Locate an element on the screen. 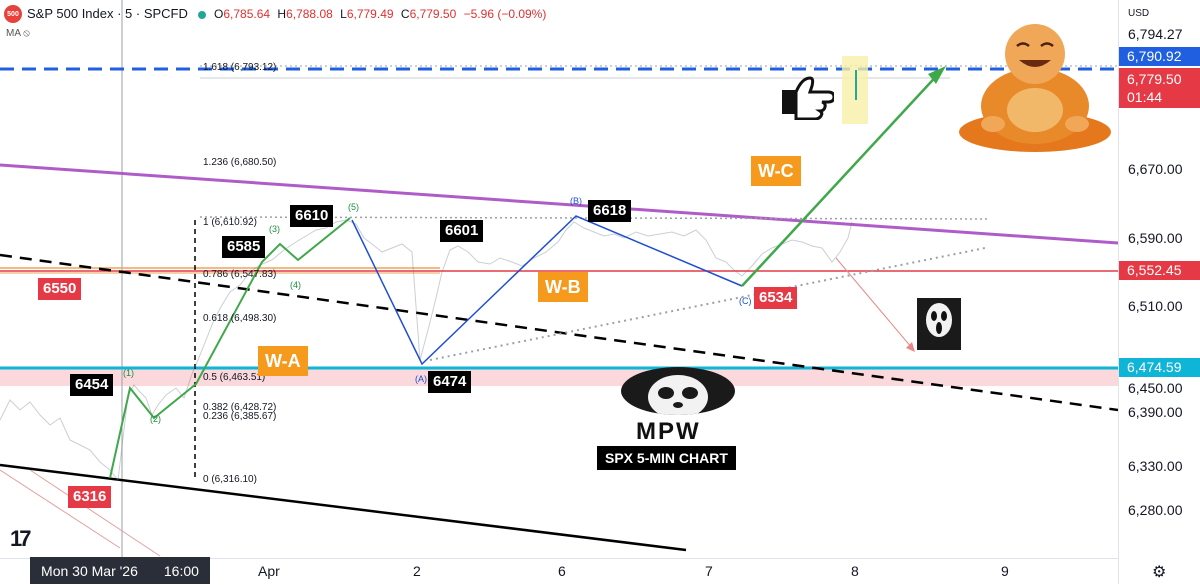  time-tick: 2 is located at coordinates (417, 571).